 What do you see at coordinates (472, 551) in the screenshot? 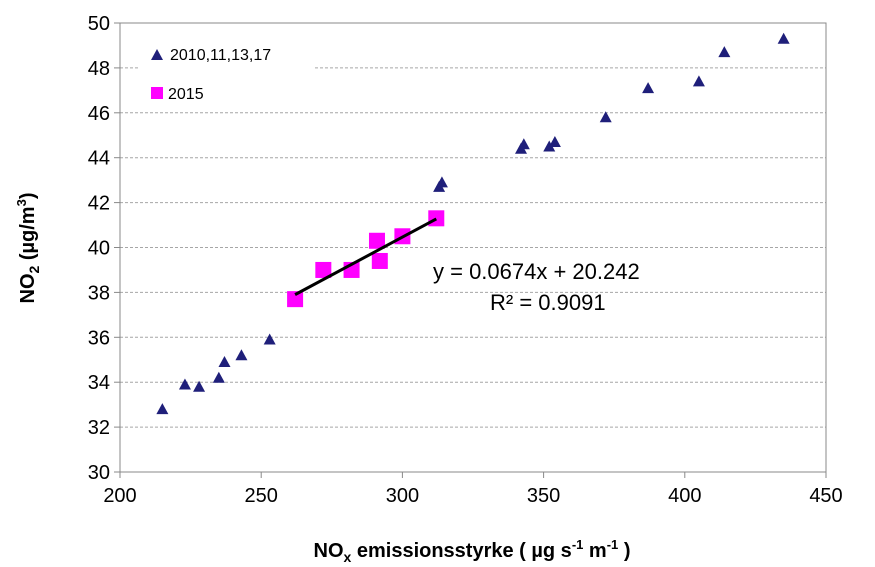
I see `x-axis-title: NOx emissionsstyrke ( µg s-1 m-1 )` at bounding box center [472, 551].